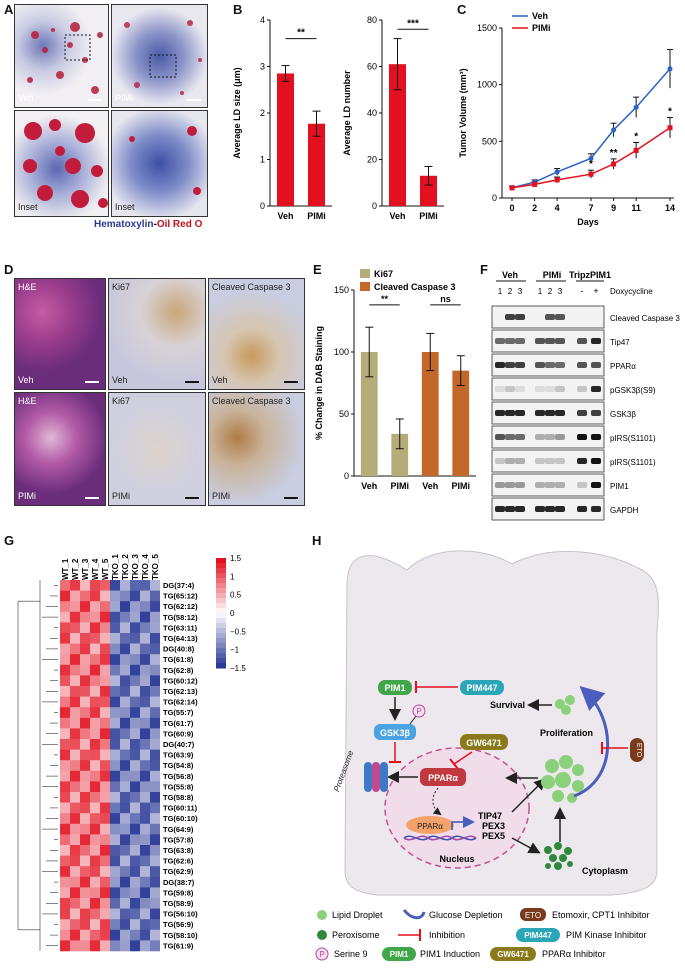 This screenshot has height=980, width=685. I want to click on ppara-node: PPARα, so click(443, 777).